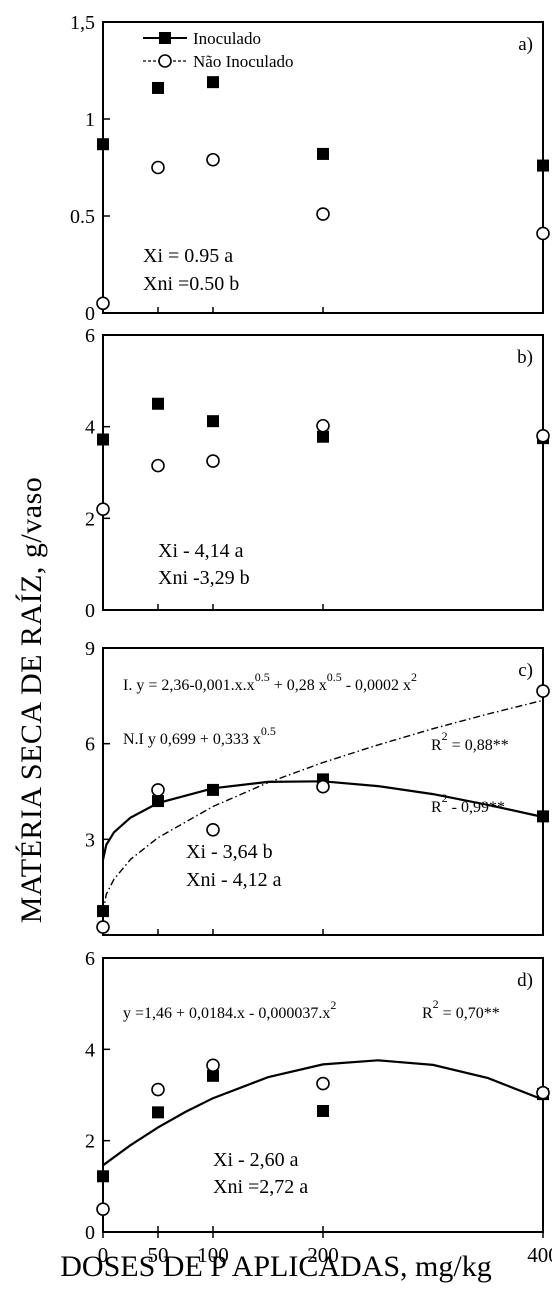 Image resolution: width=552 pixels, height=1311 pixels. I want to click on fit-curve-d, so click(323, 1113).